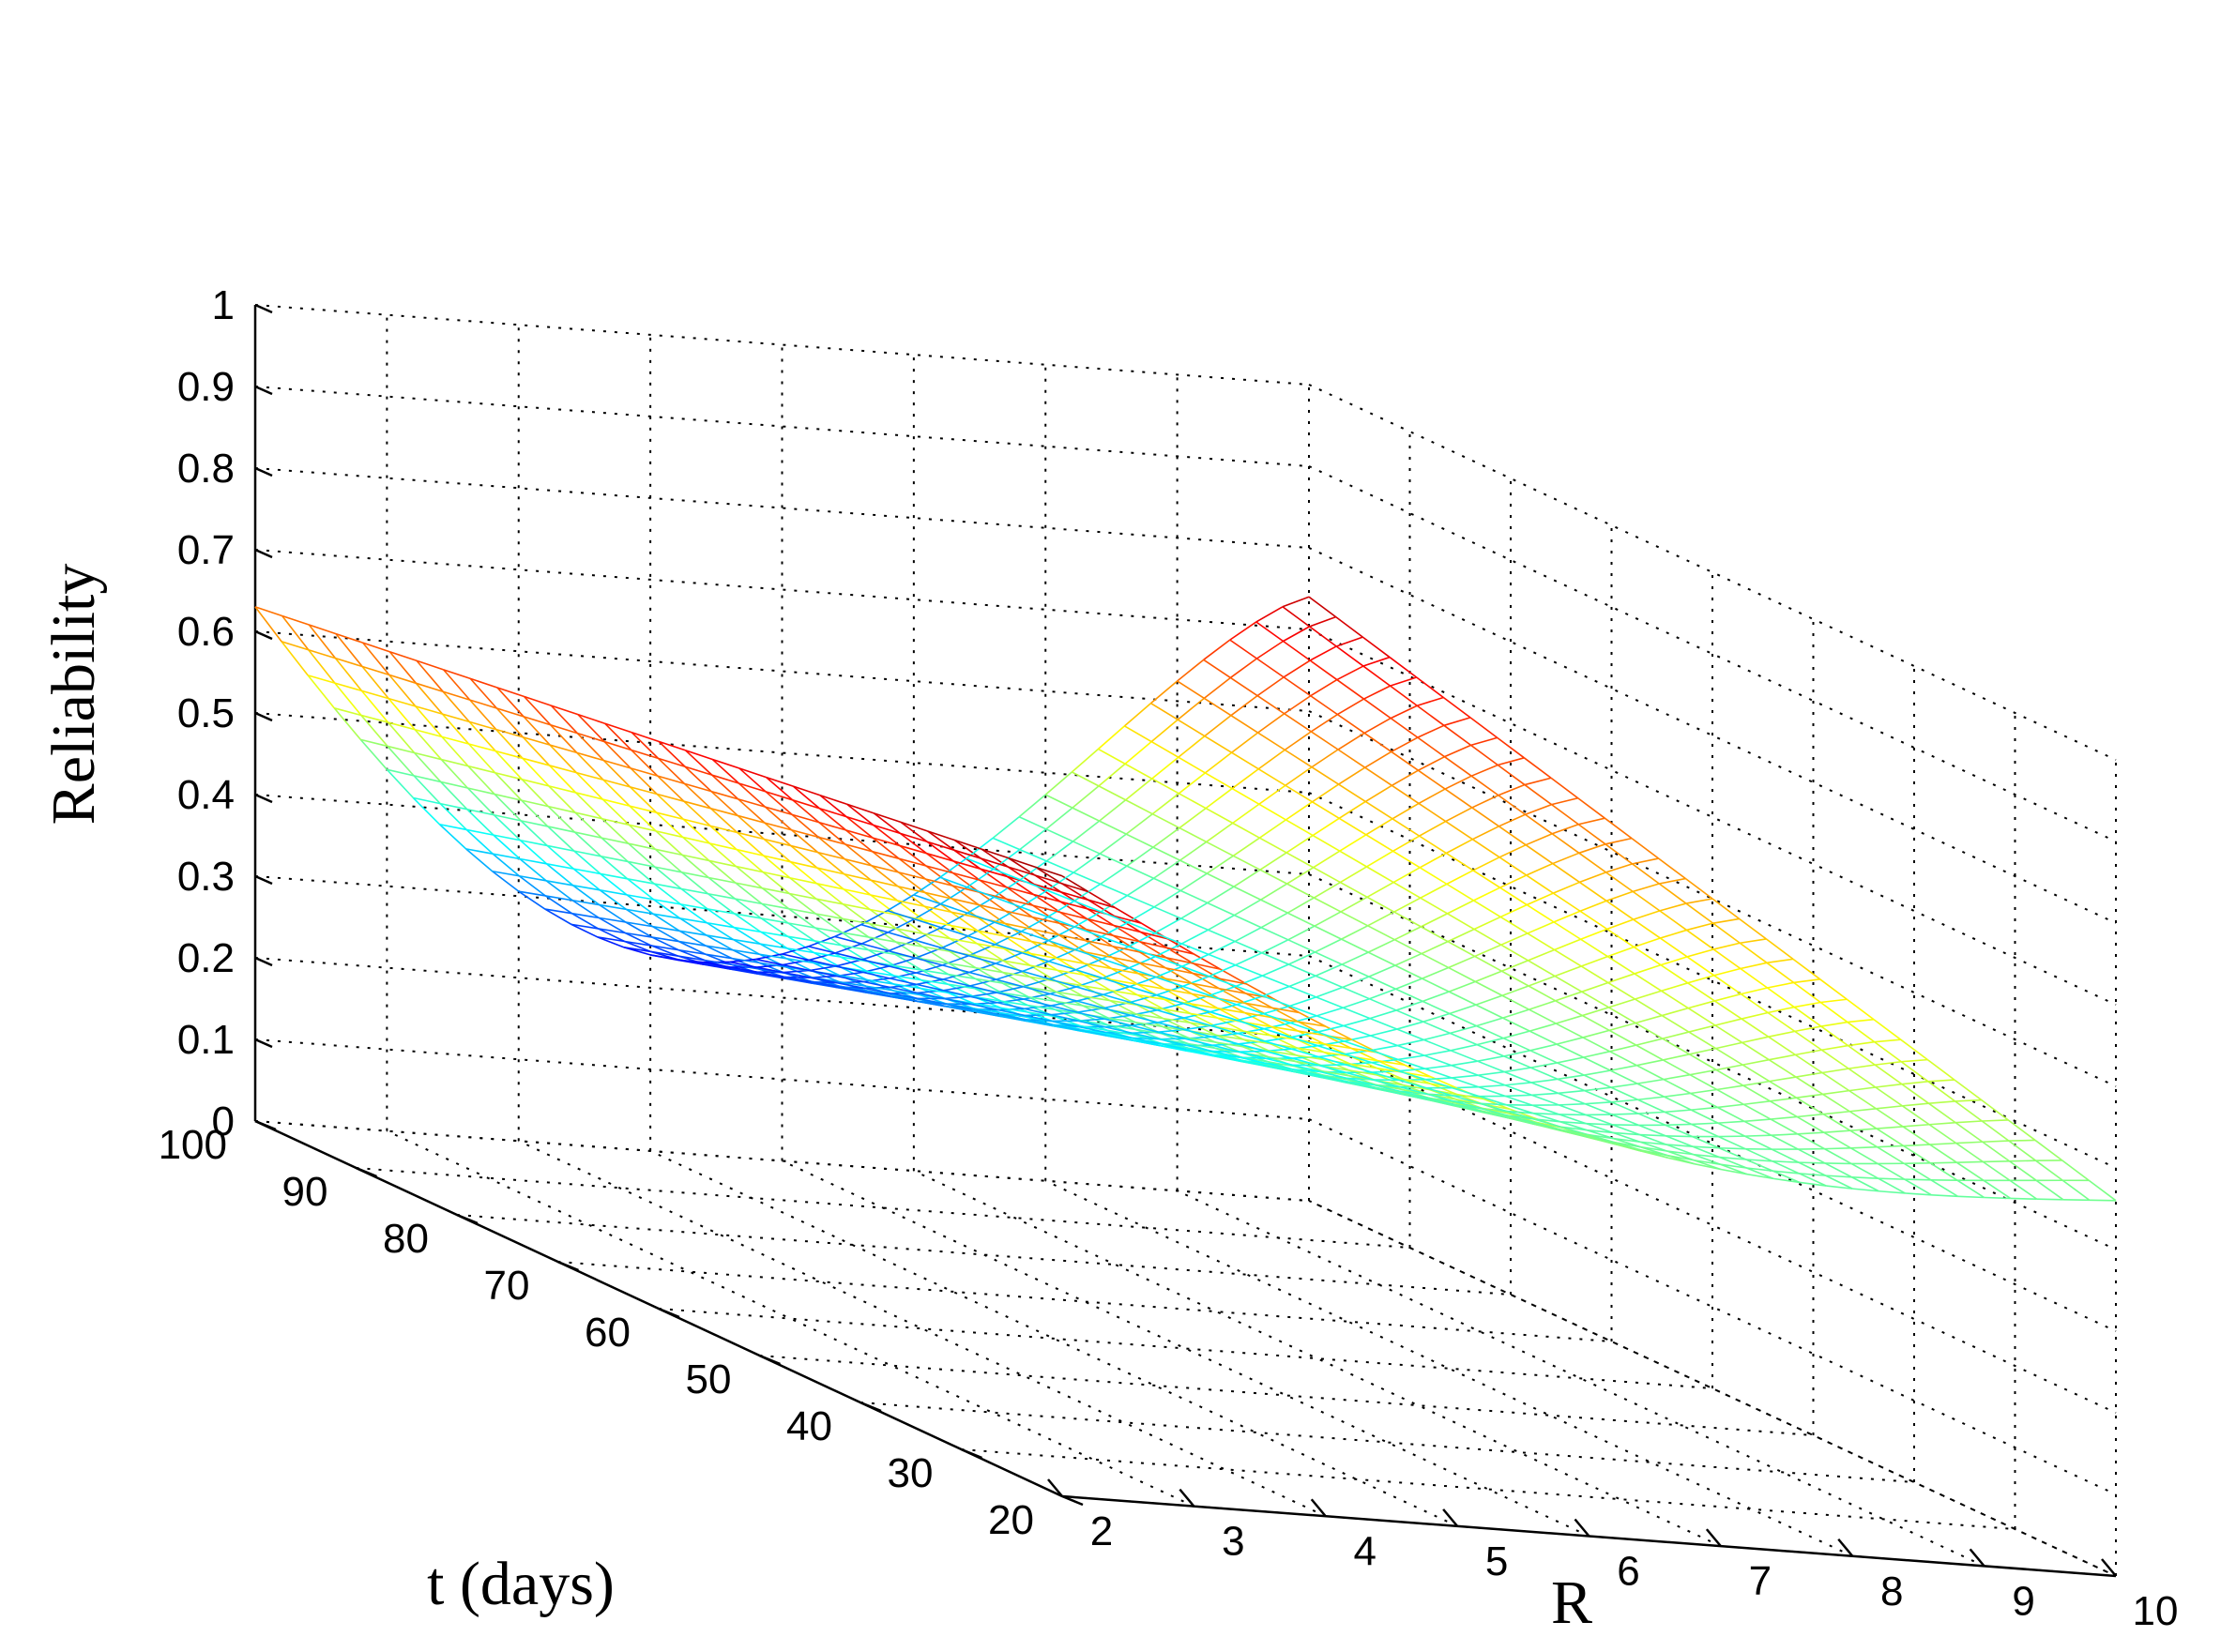 Image resolution: width=2236 pixels, height=1652 pixels. Describe the element at coordinates (206, 958) in the screenshot. I see `z-tick-label: 0.2` at that location.